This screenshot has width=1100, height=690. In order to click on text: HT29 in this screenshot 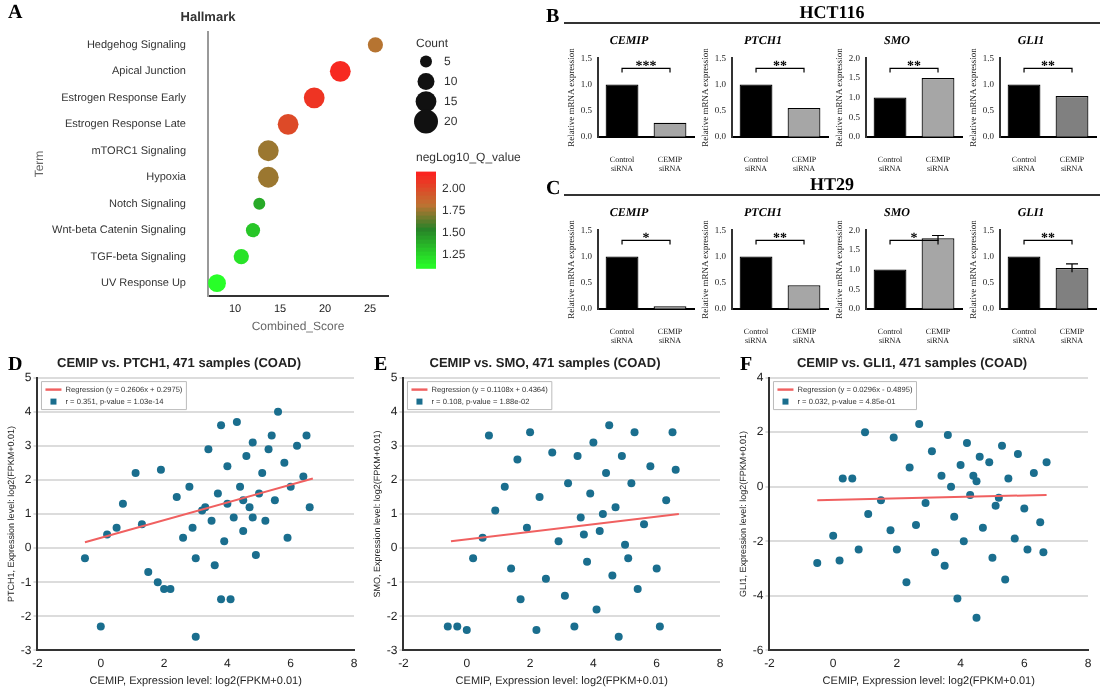, I will do `click(832, 185)`.